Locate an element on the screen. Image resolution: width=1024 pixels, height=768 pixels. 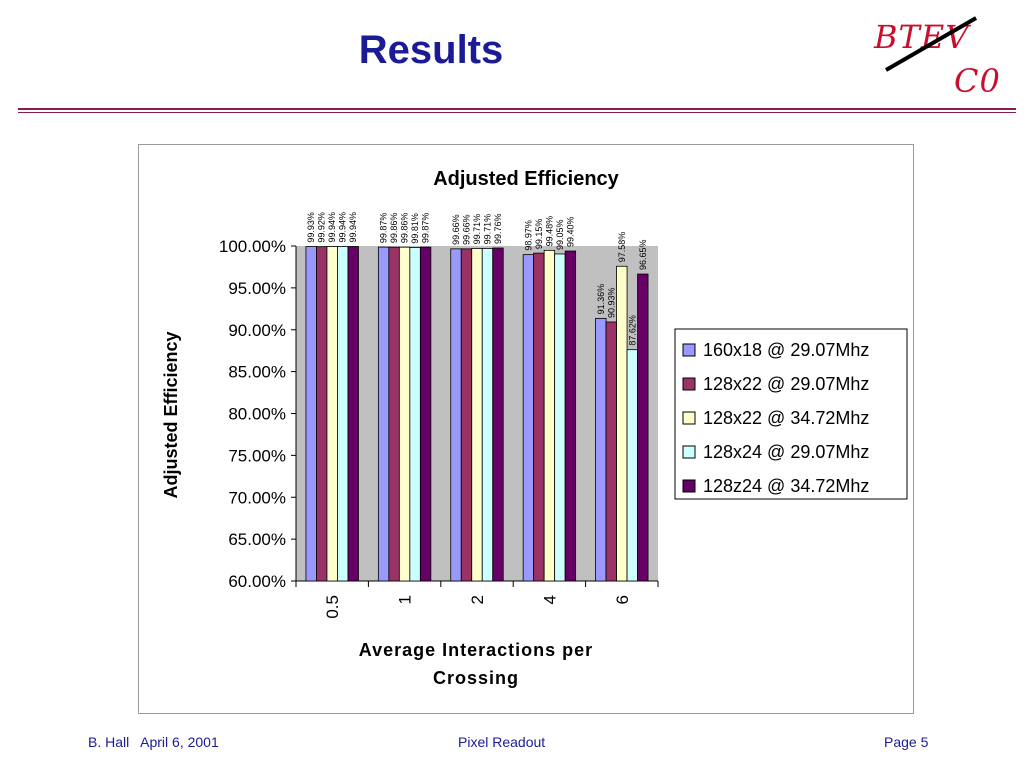
data-label: 99.81% is located at coordinates (415, 228).